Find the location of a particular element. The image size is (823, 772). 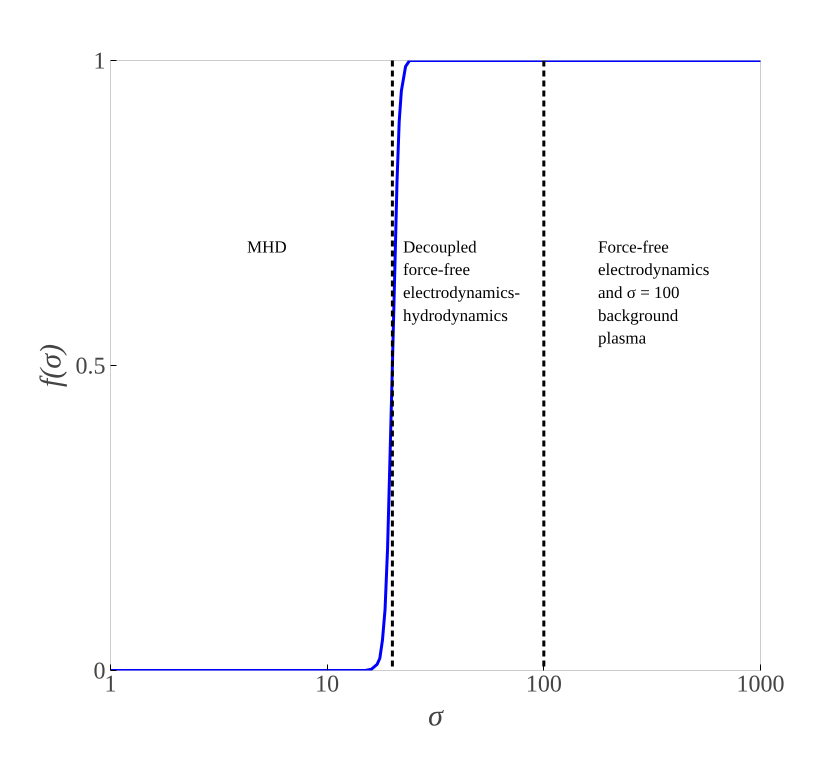

x-tick-label: 1000 is located at coordinates (760, 685).